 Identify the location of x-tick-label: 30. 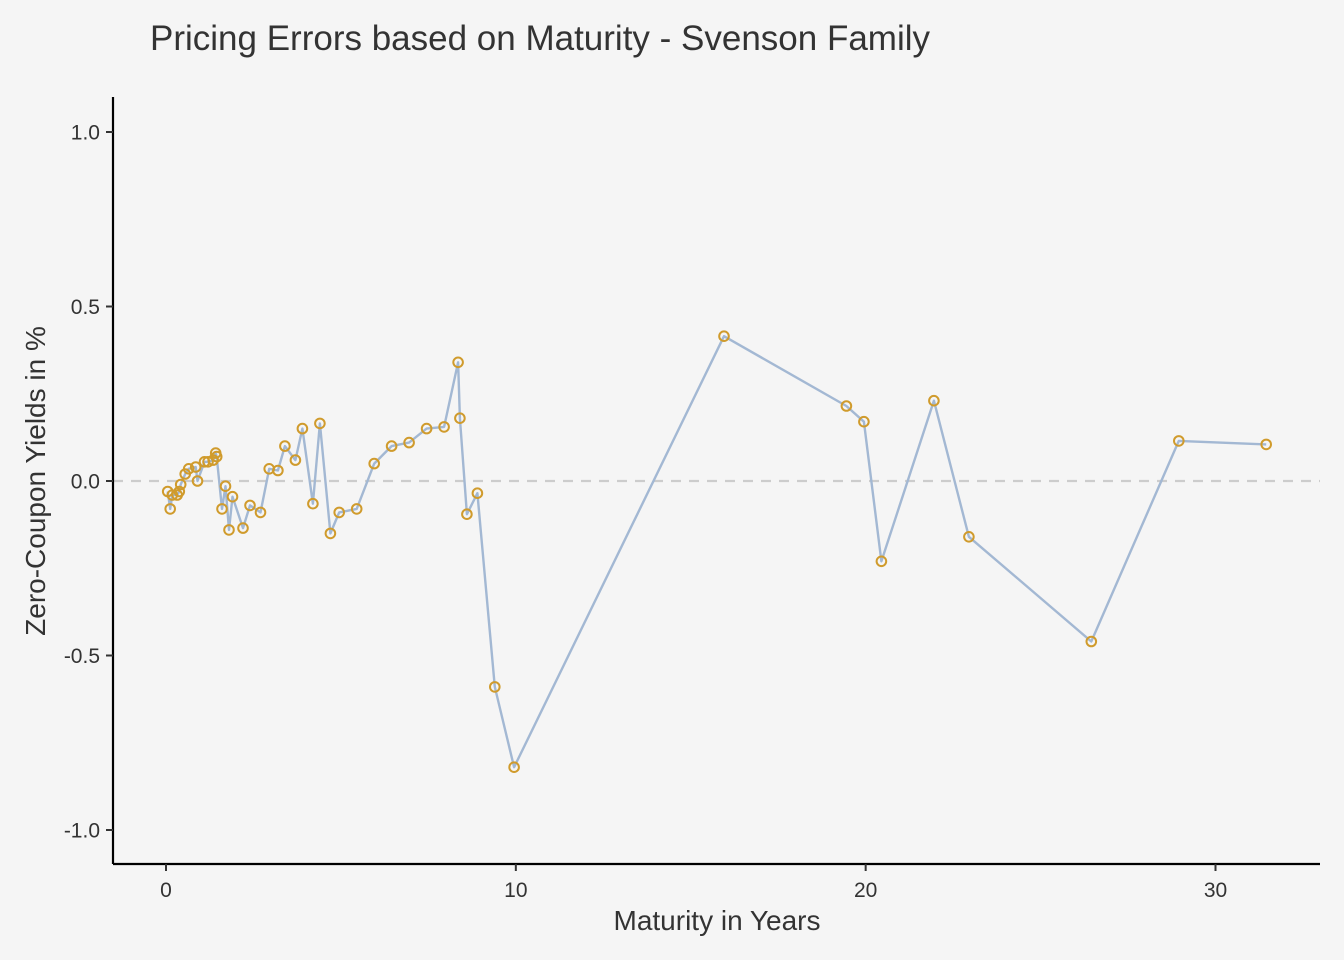
(1215, 890).